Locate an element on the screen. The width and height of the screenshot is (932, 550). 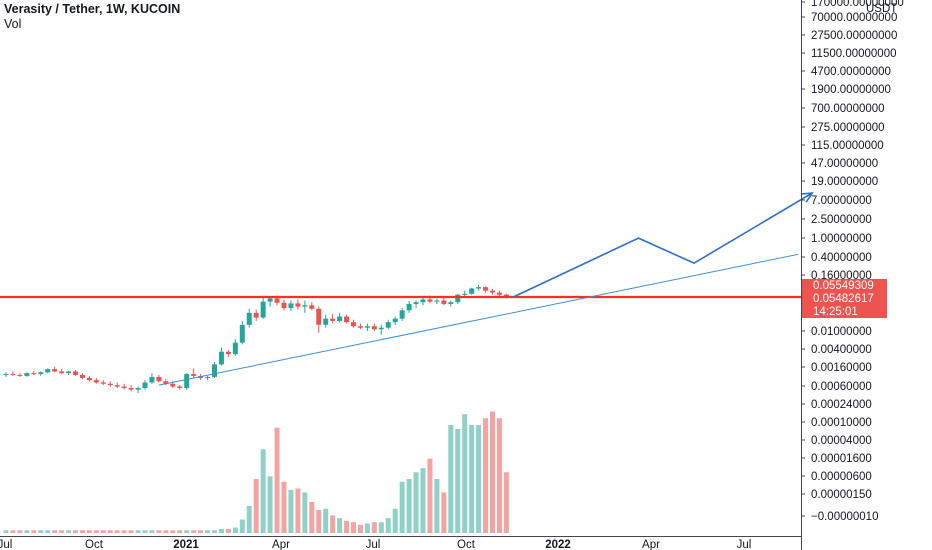
price-tick-label: 47.00000000 is located at coordinates (844, 164).